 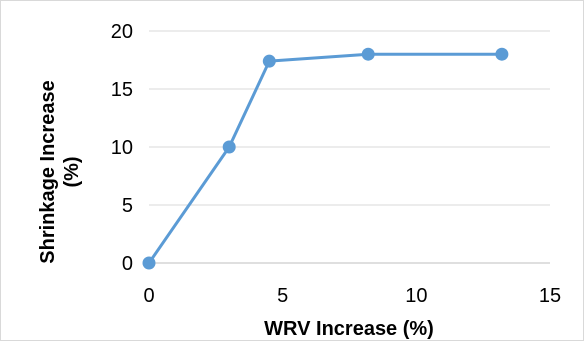 I want to click on y-tick-label: 20, so click(x=122, y=32).